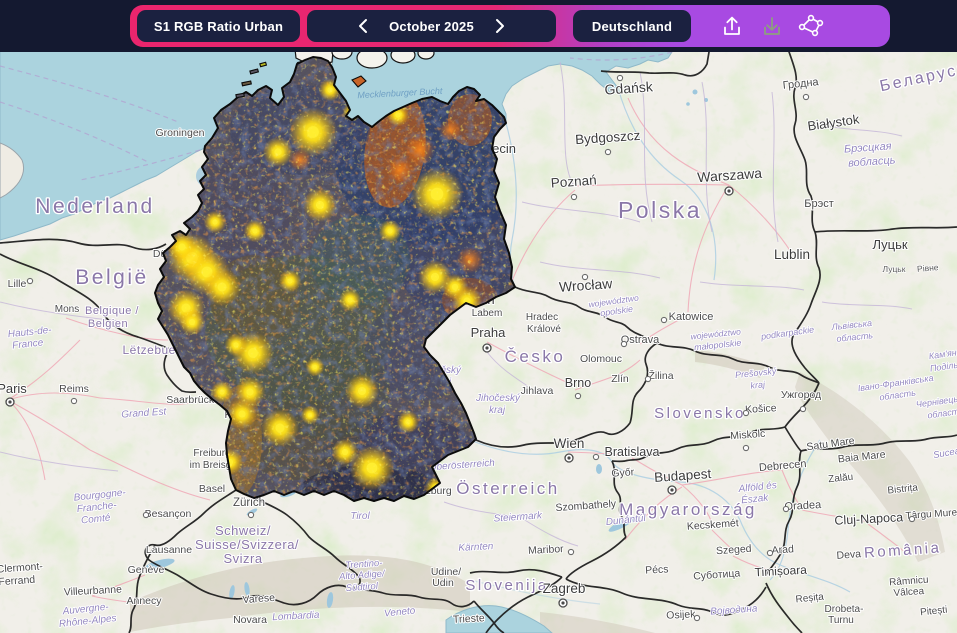 This screenshot has width=957, height=633. I want to click on map-label: Jihočeský, so click(498, 398).